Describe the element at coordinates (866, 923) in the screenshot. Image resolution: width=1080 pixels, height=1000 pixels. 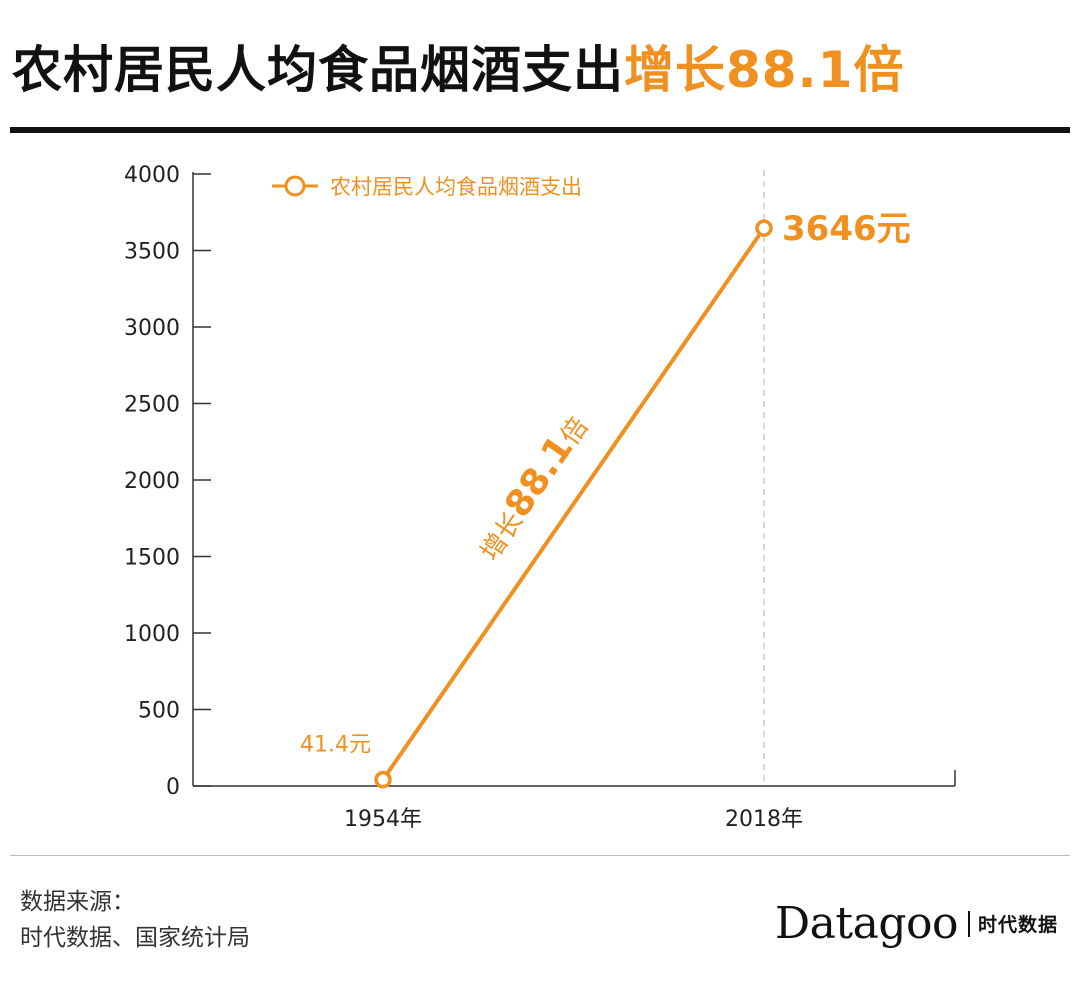
I see `brand-logo: Datagoo` at that location.